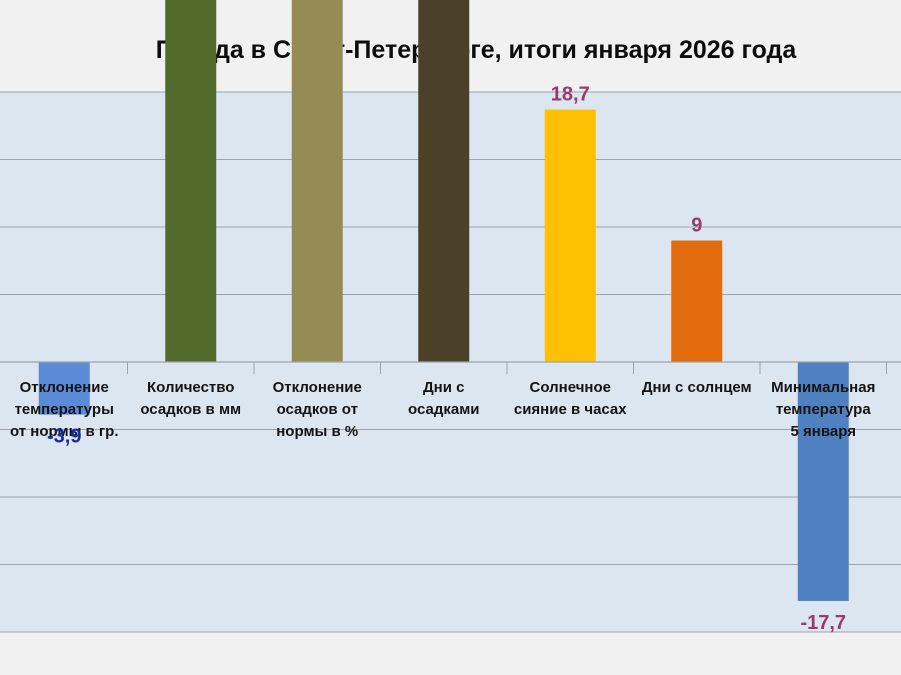 The width and height of the screenshot is (901, 675). Describe the element at coordinates (444, 398) in the screenshot. I see `category-label: Дни с осадками` at that location.